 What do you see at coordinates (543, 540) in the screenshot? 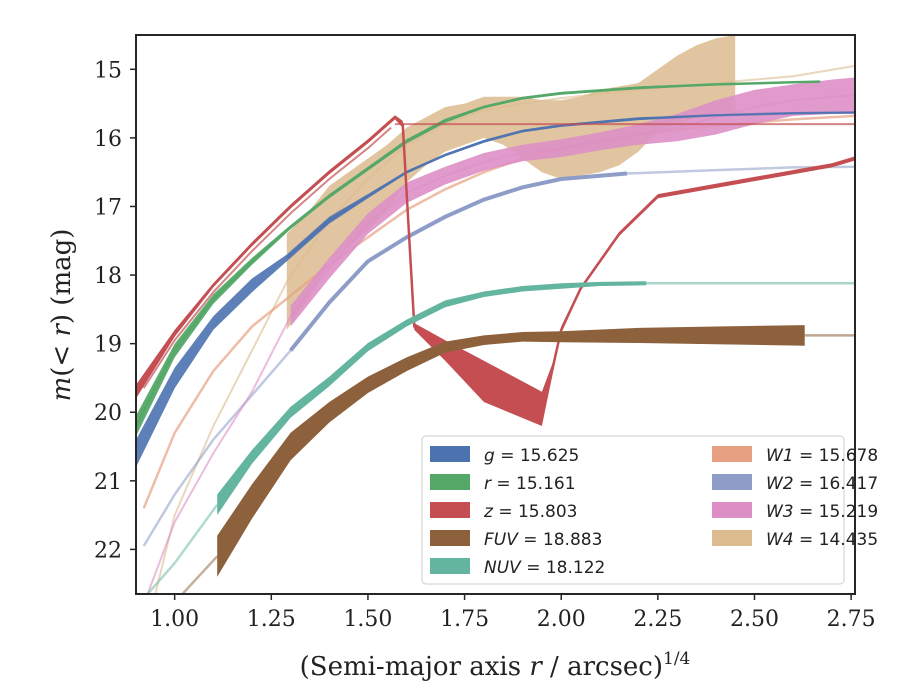
I see `legend-label: FUV = 18.883` at bounding box center [543, 540].